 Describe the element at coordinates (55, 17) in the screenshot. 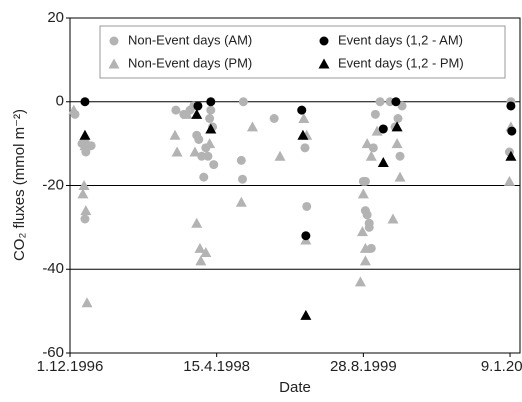

I see `y-tick-label: 20` at that location.